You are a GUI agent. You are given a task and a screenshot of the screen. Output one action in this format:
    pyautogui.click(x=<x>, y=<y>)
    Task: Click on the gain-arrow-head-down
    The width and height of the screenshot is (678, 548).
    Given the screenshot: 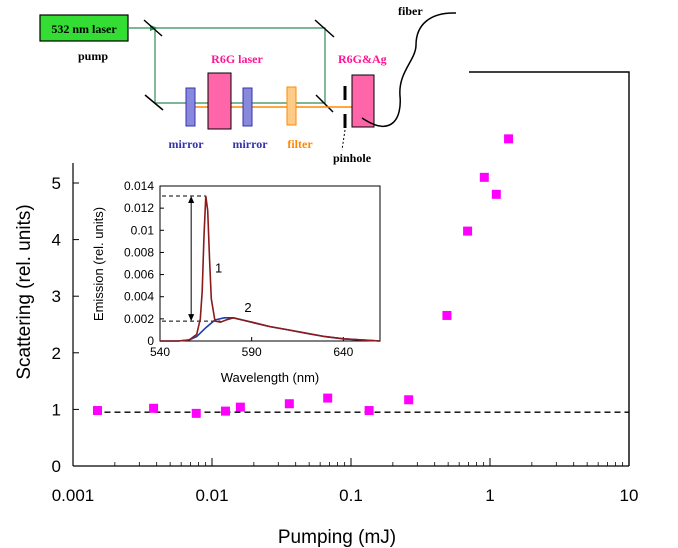 What is the action you would take?
    pyautogui.click(x=191, y=318)
    